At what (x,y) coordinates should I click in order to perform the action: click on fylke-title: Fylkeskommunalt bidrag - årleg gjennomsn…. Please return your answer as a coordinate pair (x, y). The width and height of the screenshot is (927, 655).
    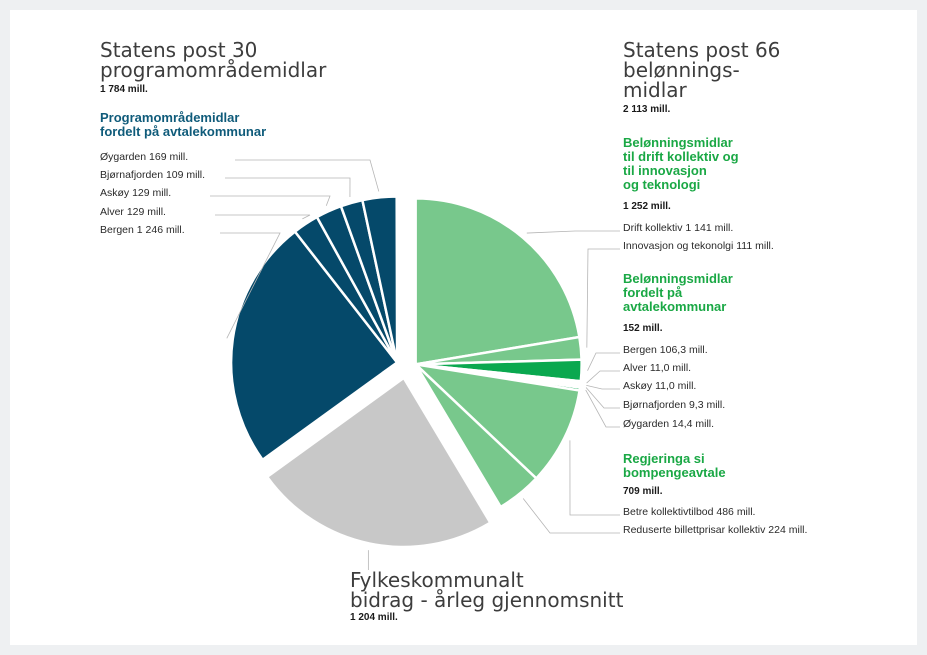
    Looking at the image, I should click on (487, 590).